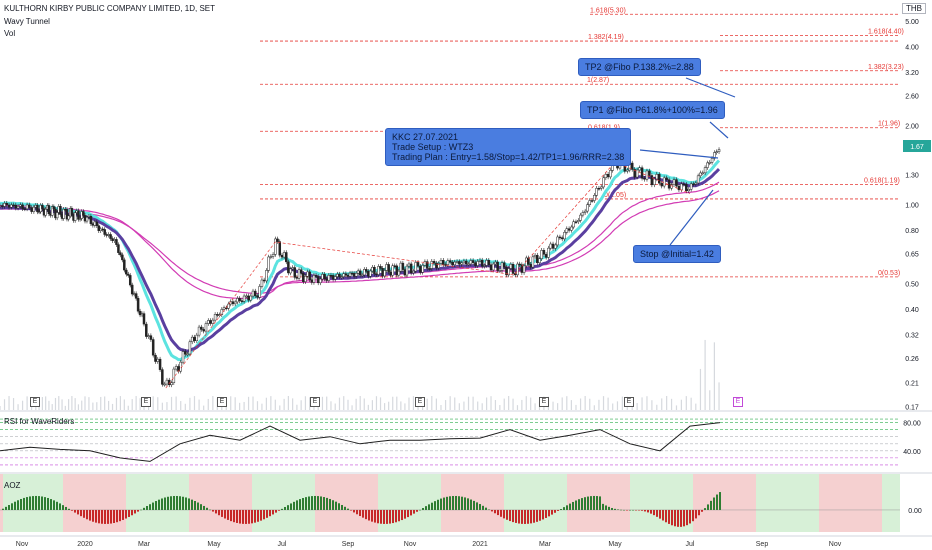  Describe the element at coordinates (912, 47) in the screenshot. I see `price-axis-tick: 4.00` at that location.